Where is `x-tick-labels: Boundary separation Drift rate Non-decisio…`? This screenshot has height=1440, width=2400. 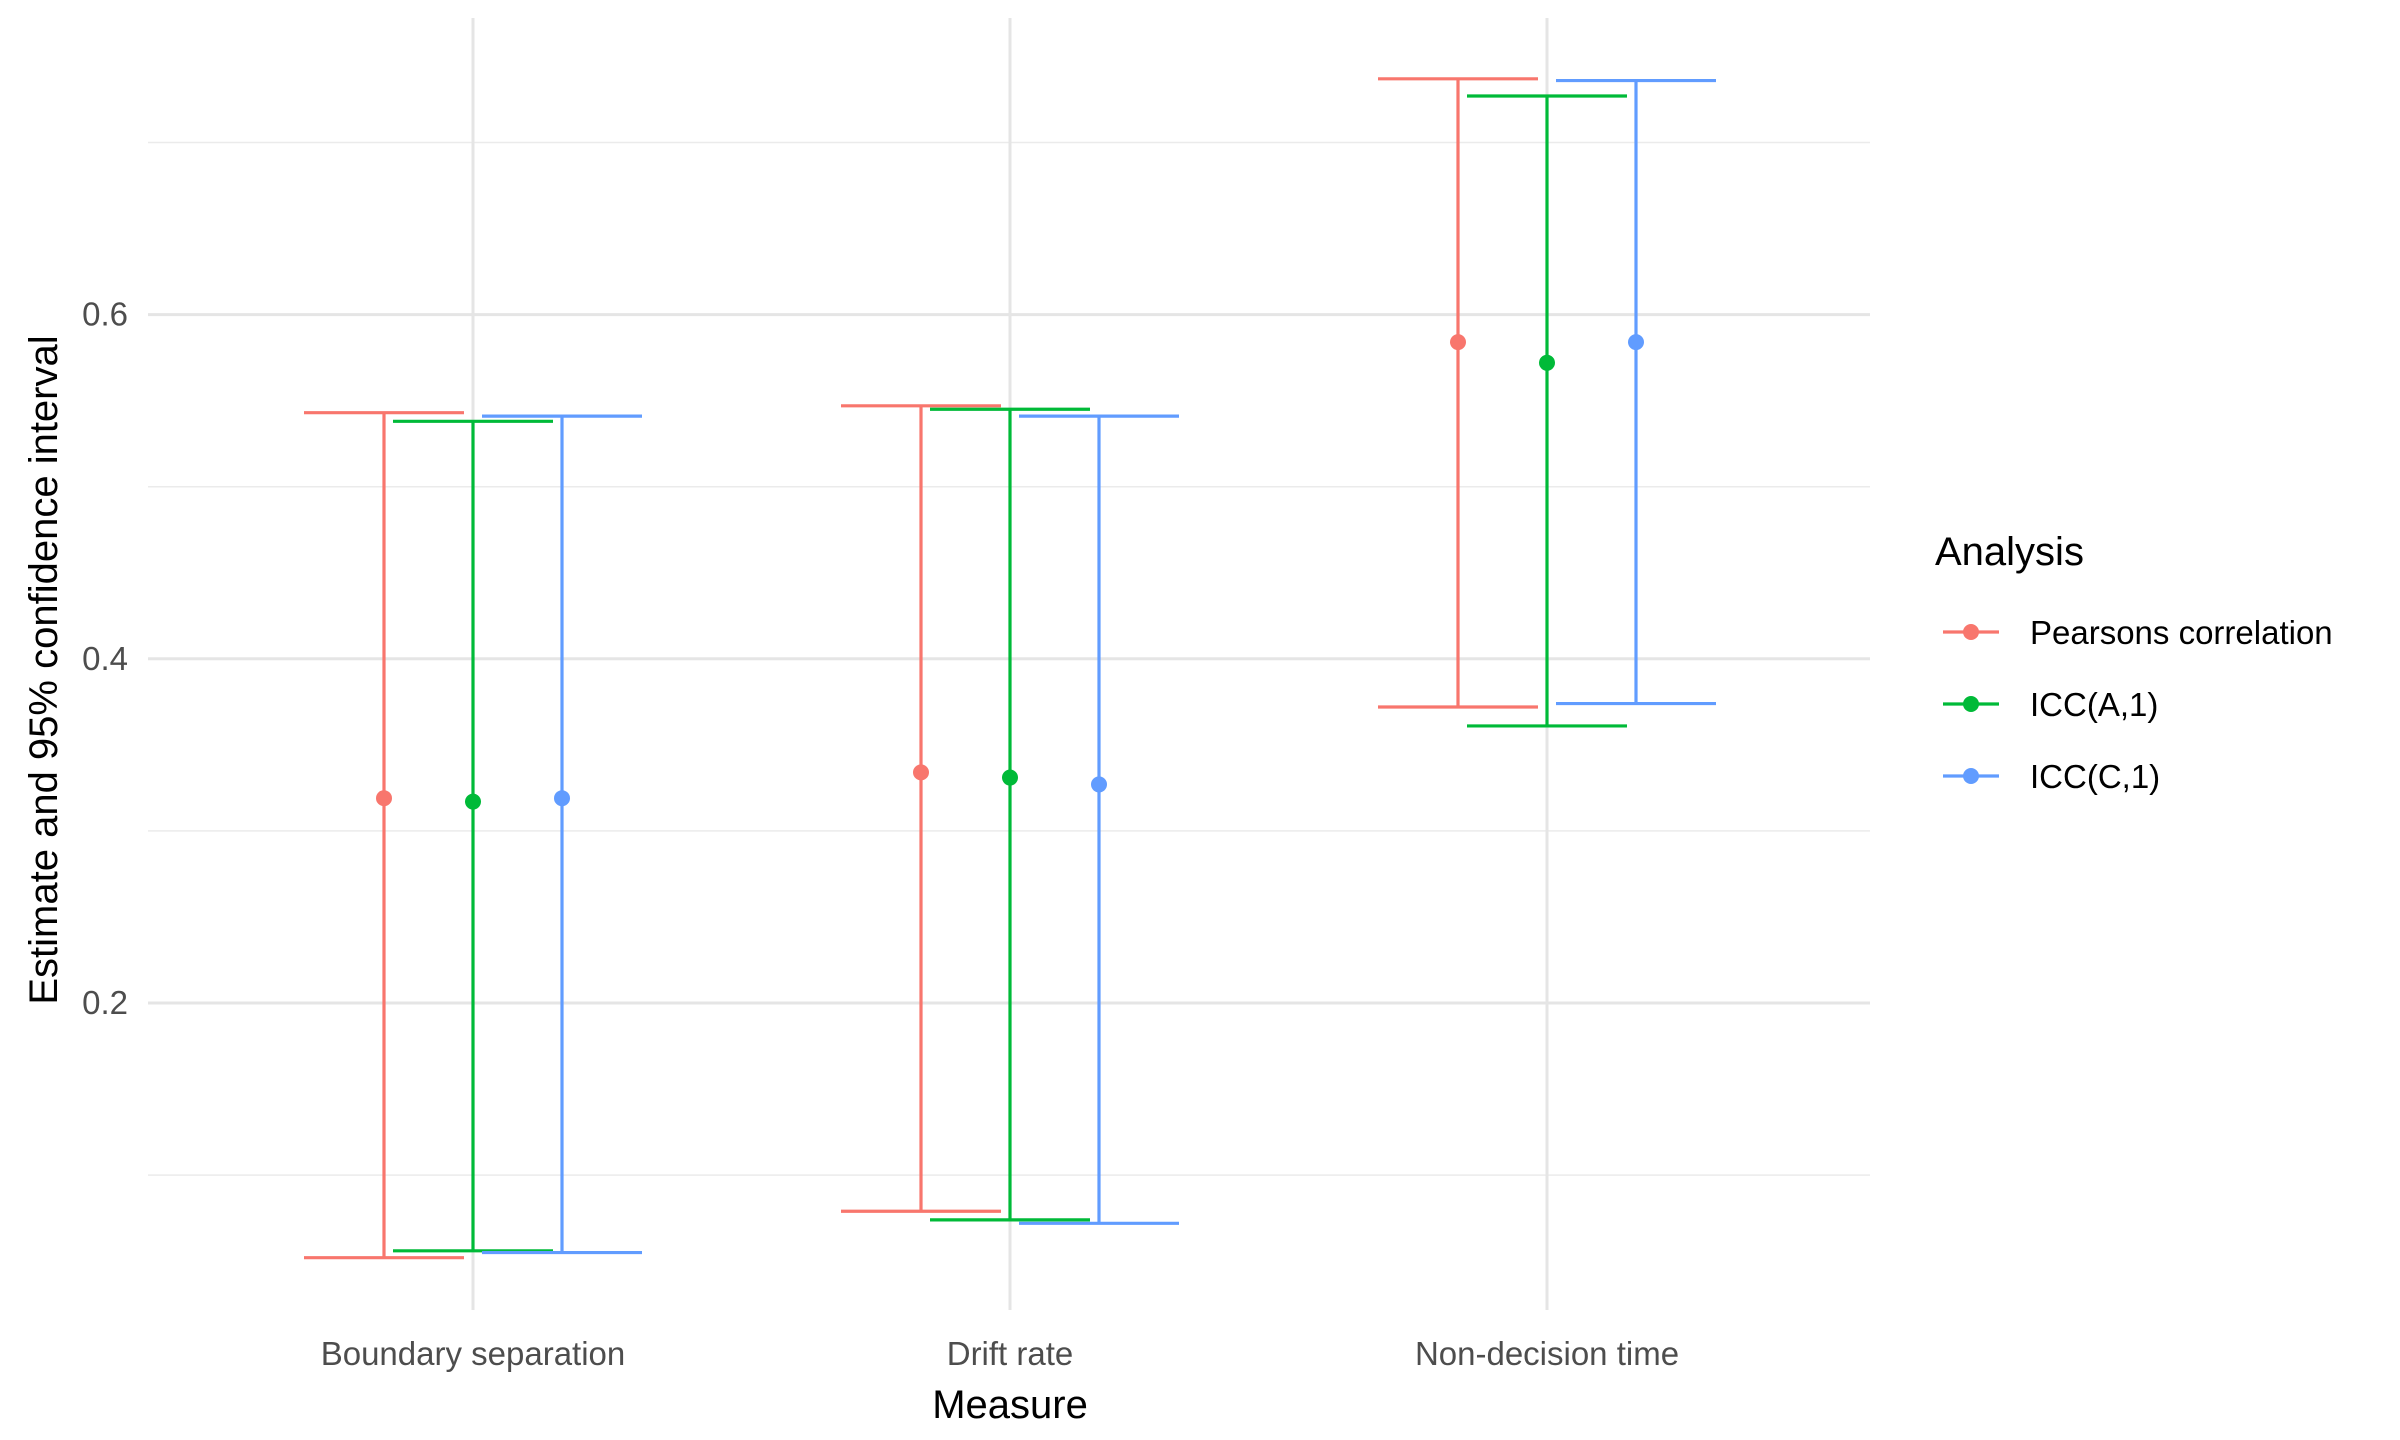
x-tick-labels: Boundary separation Drift rate Non-decisio… is located at coordinates (1000, 1353).